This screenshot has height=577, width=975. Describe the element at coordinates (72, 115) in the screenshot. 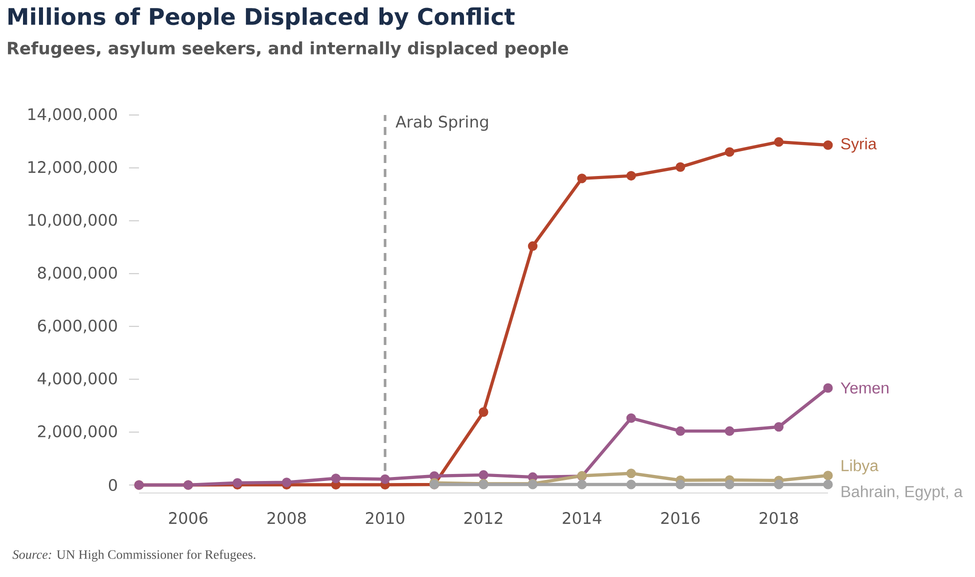

I see `y-tick-label: 14,000,000` at that location.